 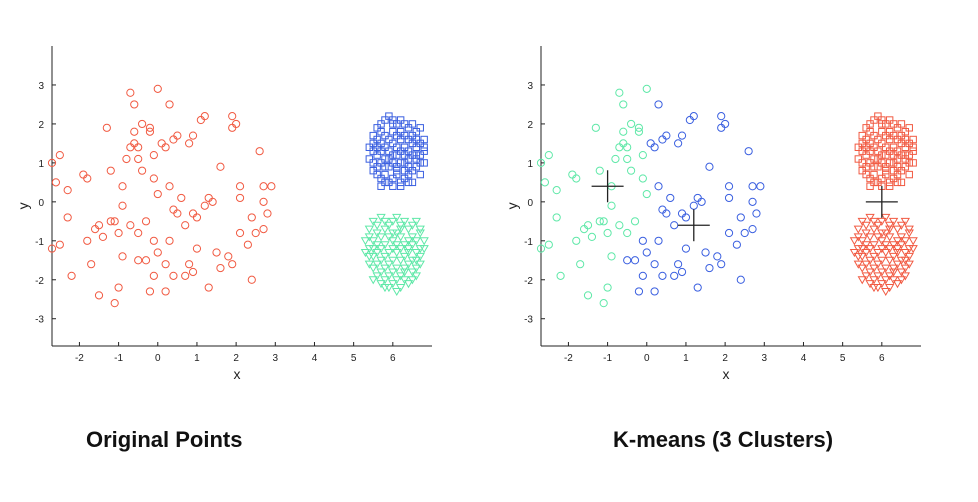 I want to click on x-tick-label: 1, so click(x=197, y=358).